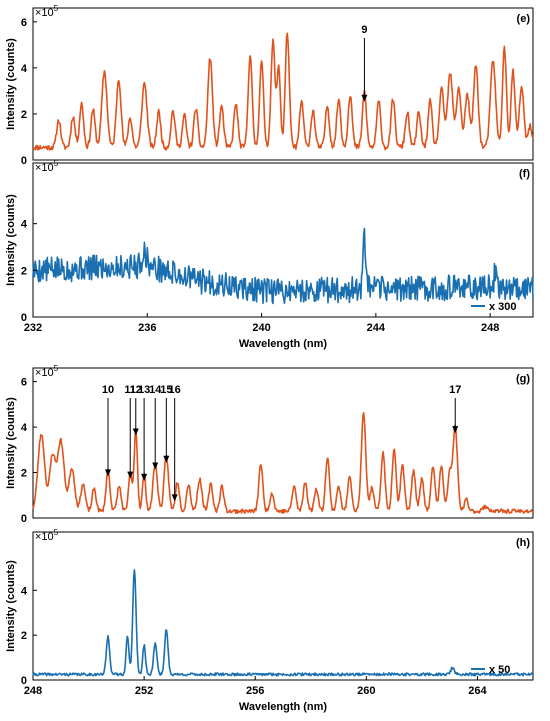 Image resolution: width=550 pixels, height=721 pixels. What do you see at coordinates (136, 410) in the screenshot?
I see `peak-annotation: 12` at bounding box center [136, 410].